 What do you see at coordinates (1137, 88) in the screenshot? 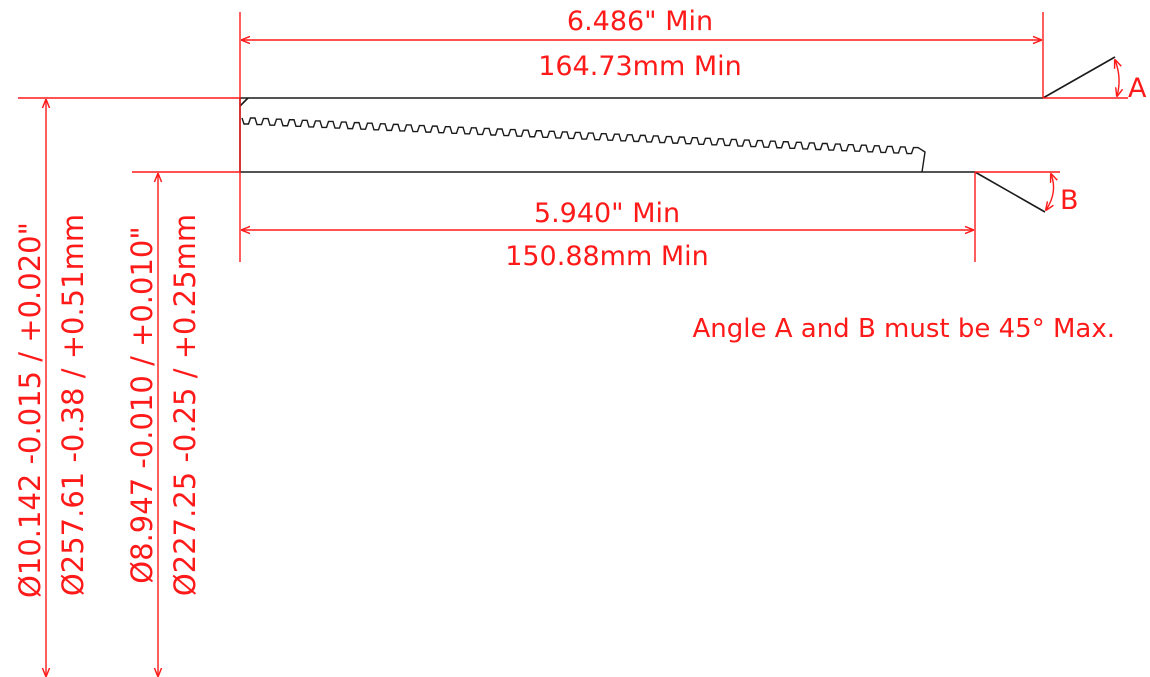
I see `angle-a-label: A` at bounding box center [1137, 88].